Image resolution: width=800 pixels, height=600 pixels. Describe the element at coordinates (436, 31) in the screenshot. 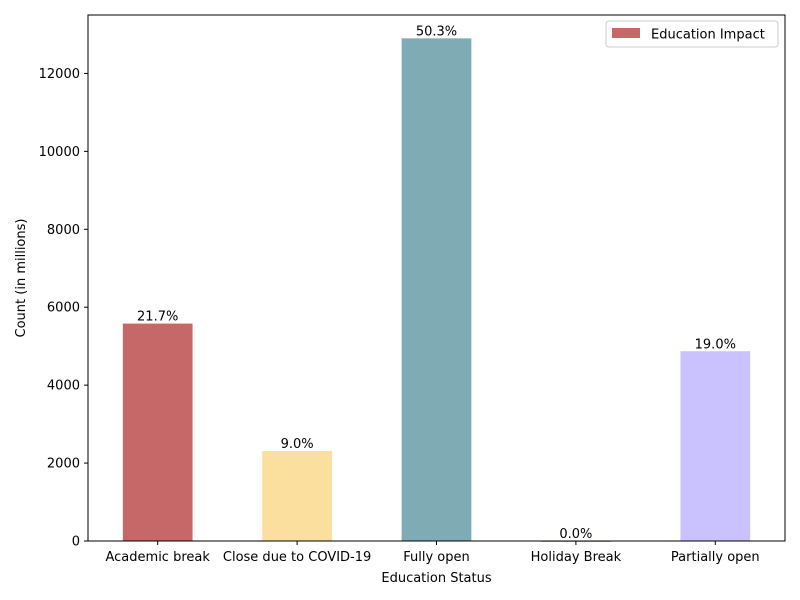

I see `bar-value-label: 50.3%` at that location.